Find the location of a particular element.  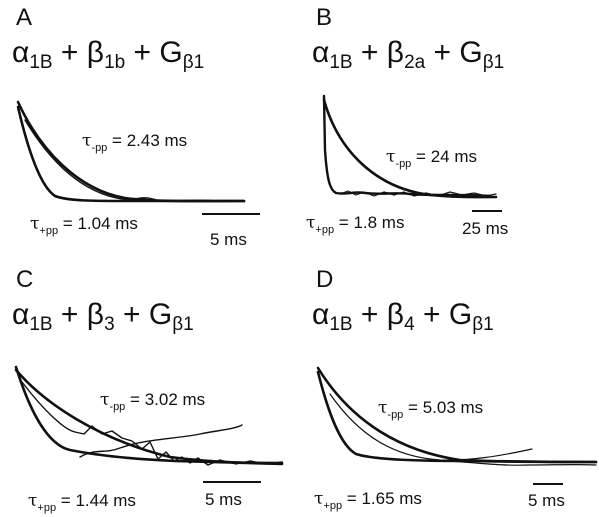

tau-plus-value: 1.04 ms is located at coordinates (107, 223).